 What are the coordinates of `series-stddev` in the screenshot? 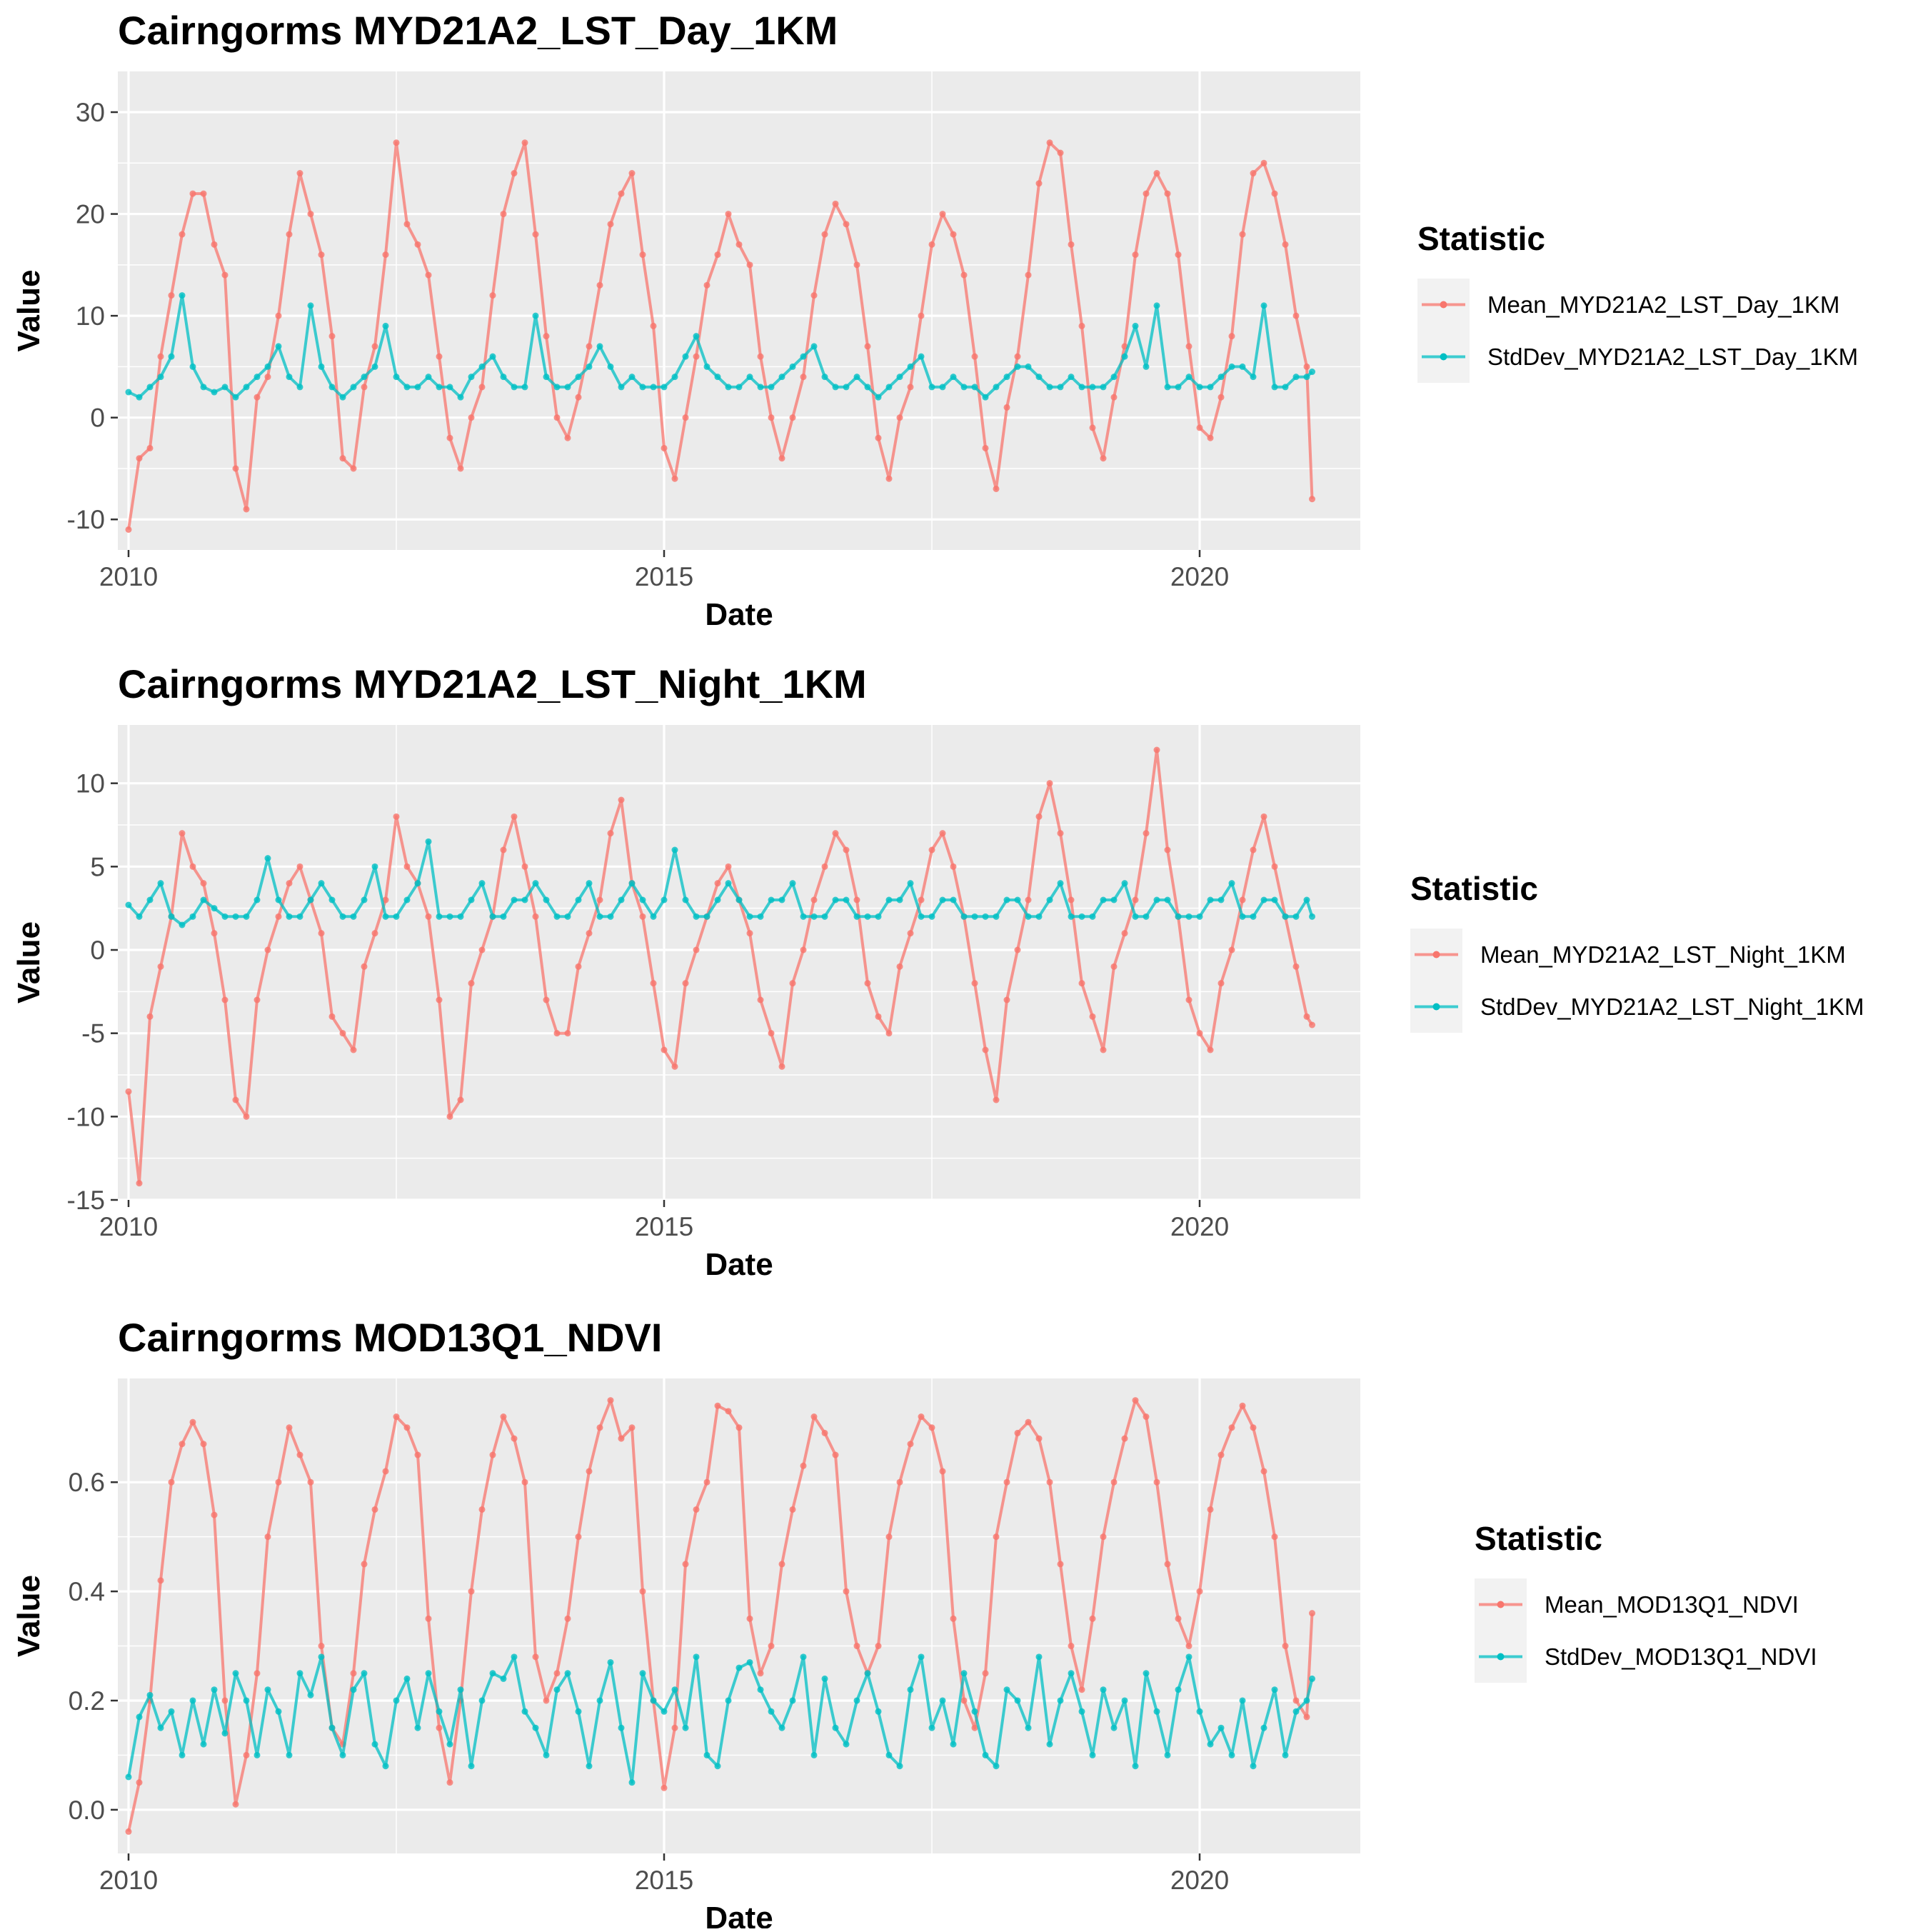 It's located at (720, 884).